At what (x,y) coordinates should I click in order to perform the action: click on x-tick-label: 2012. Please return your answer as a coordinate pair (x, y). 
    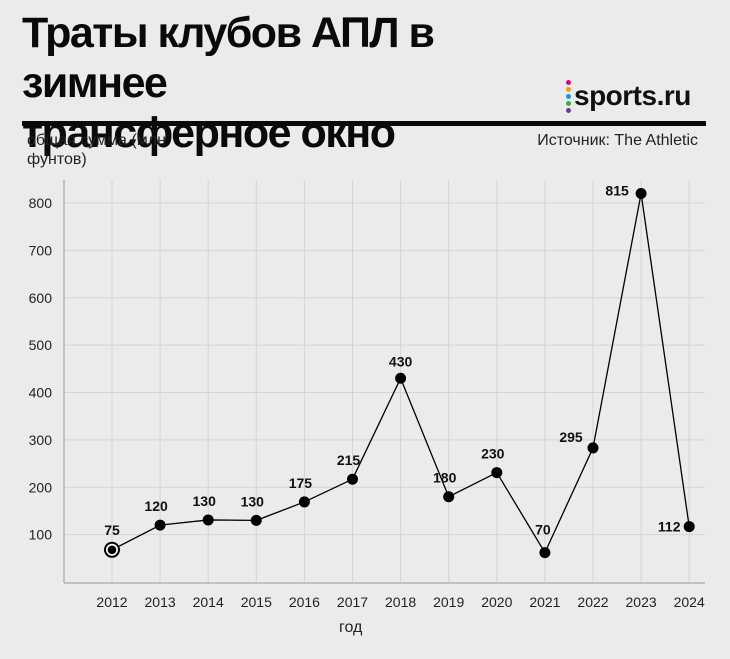
    Looking at the image, I should click on (111, 602).